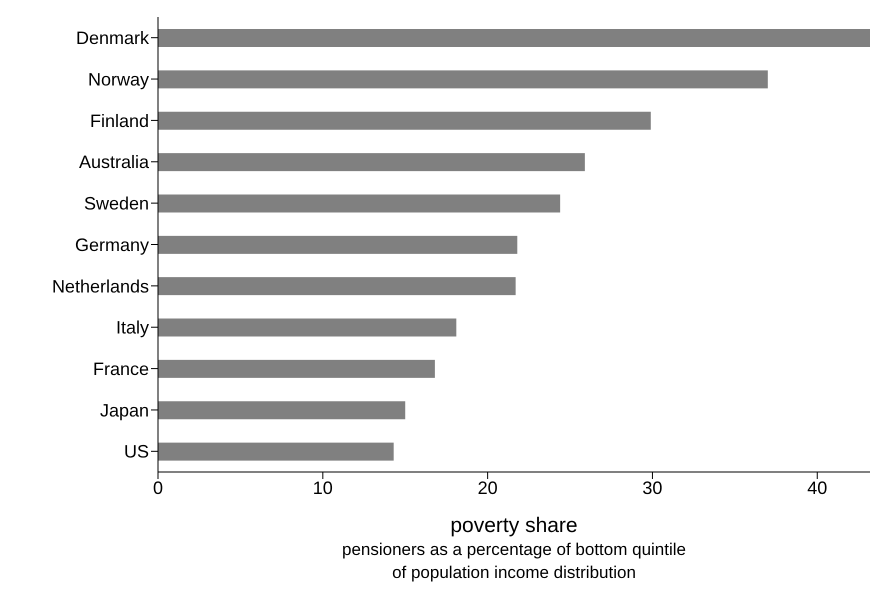  I want to click on x-tick-label: 30, so click(652, 488).